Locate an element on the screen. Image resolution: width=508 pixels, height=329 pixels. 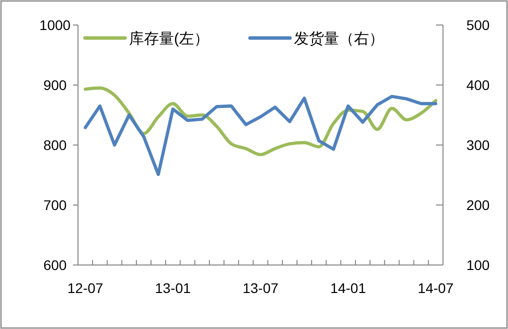
y2-tick-label: 500 is located at coordinates (478, 24).